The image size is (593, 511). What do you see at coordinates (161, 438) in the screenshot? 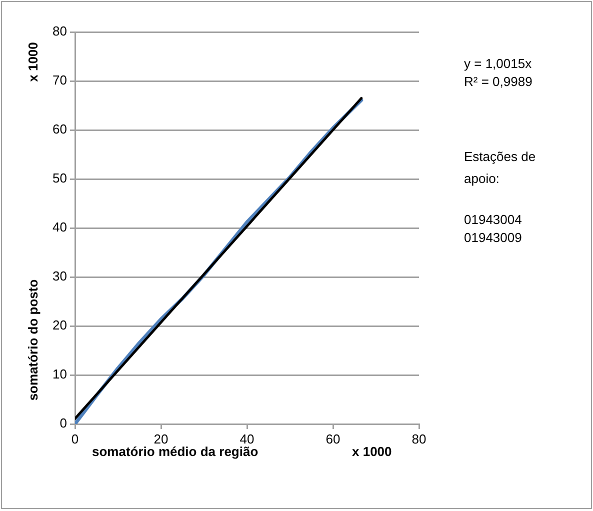
I see `x-tick-label: 20` at bounding box center [161, 438].